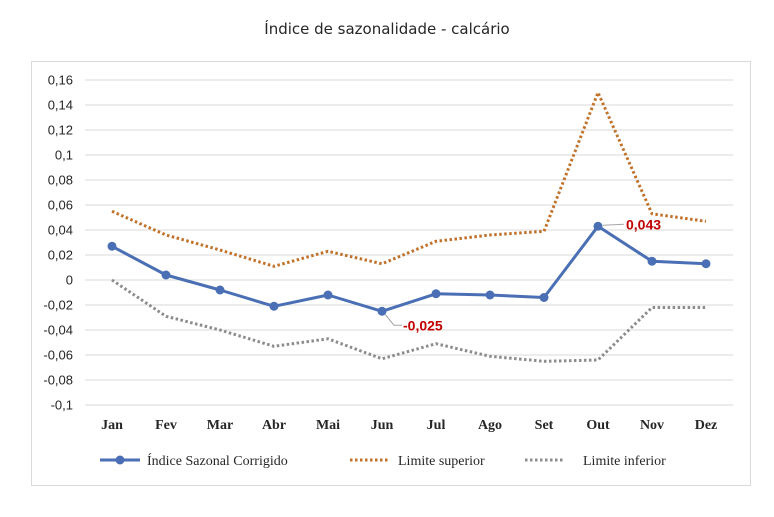 This screenshot has height=517, width=774. Describe the element at coordinates (652, 425) in the screenshot. I see `x-tick-label: Nov` at that location.